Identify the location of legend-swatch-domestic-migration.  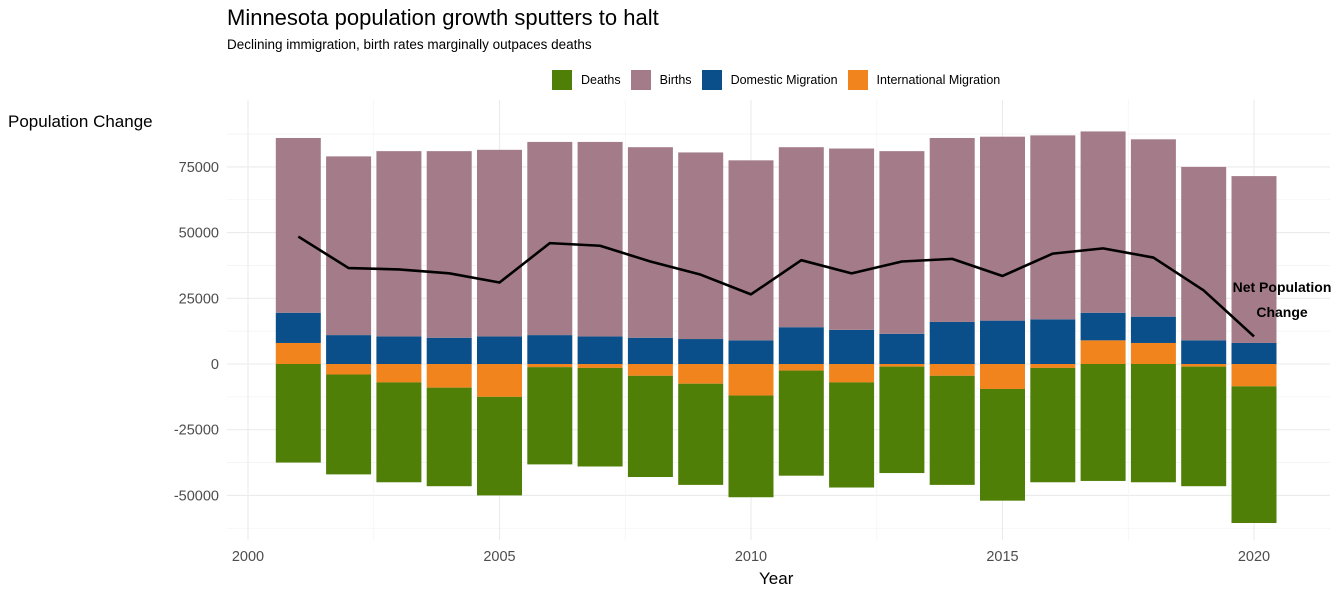
(711, 80).